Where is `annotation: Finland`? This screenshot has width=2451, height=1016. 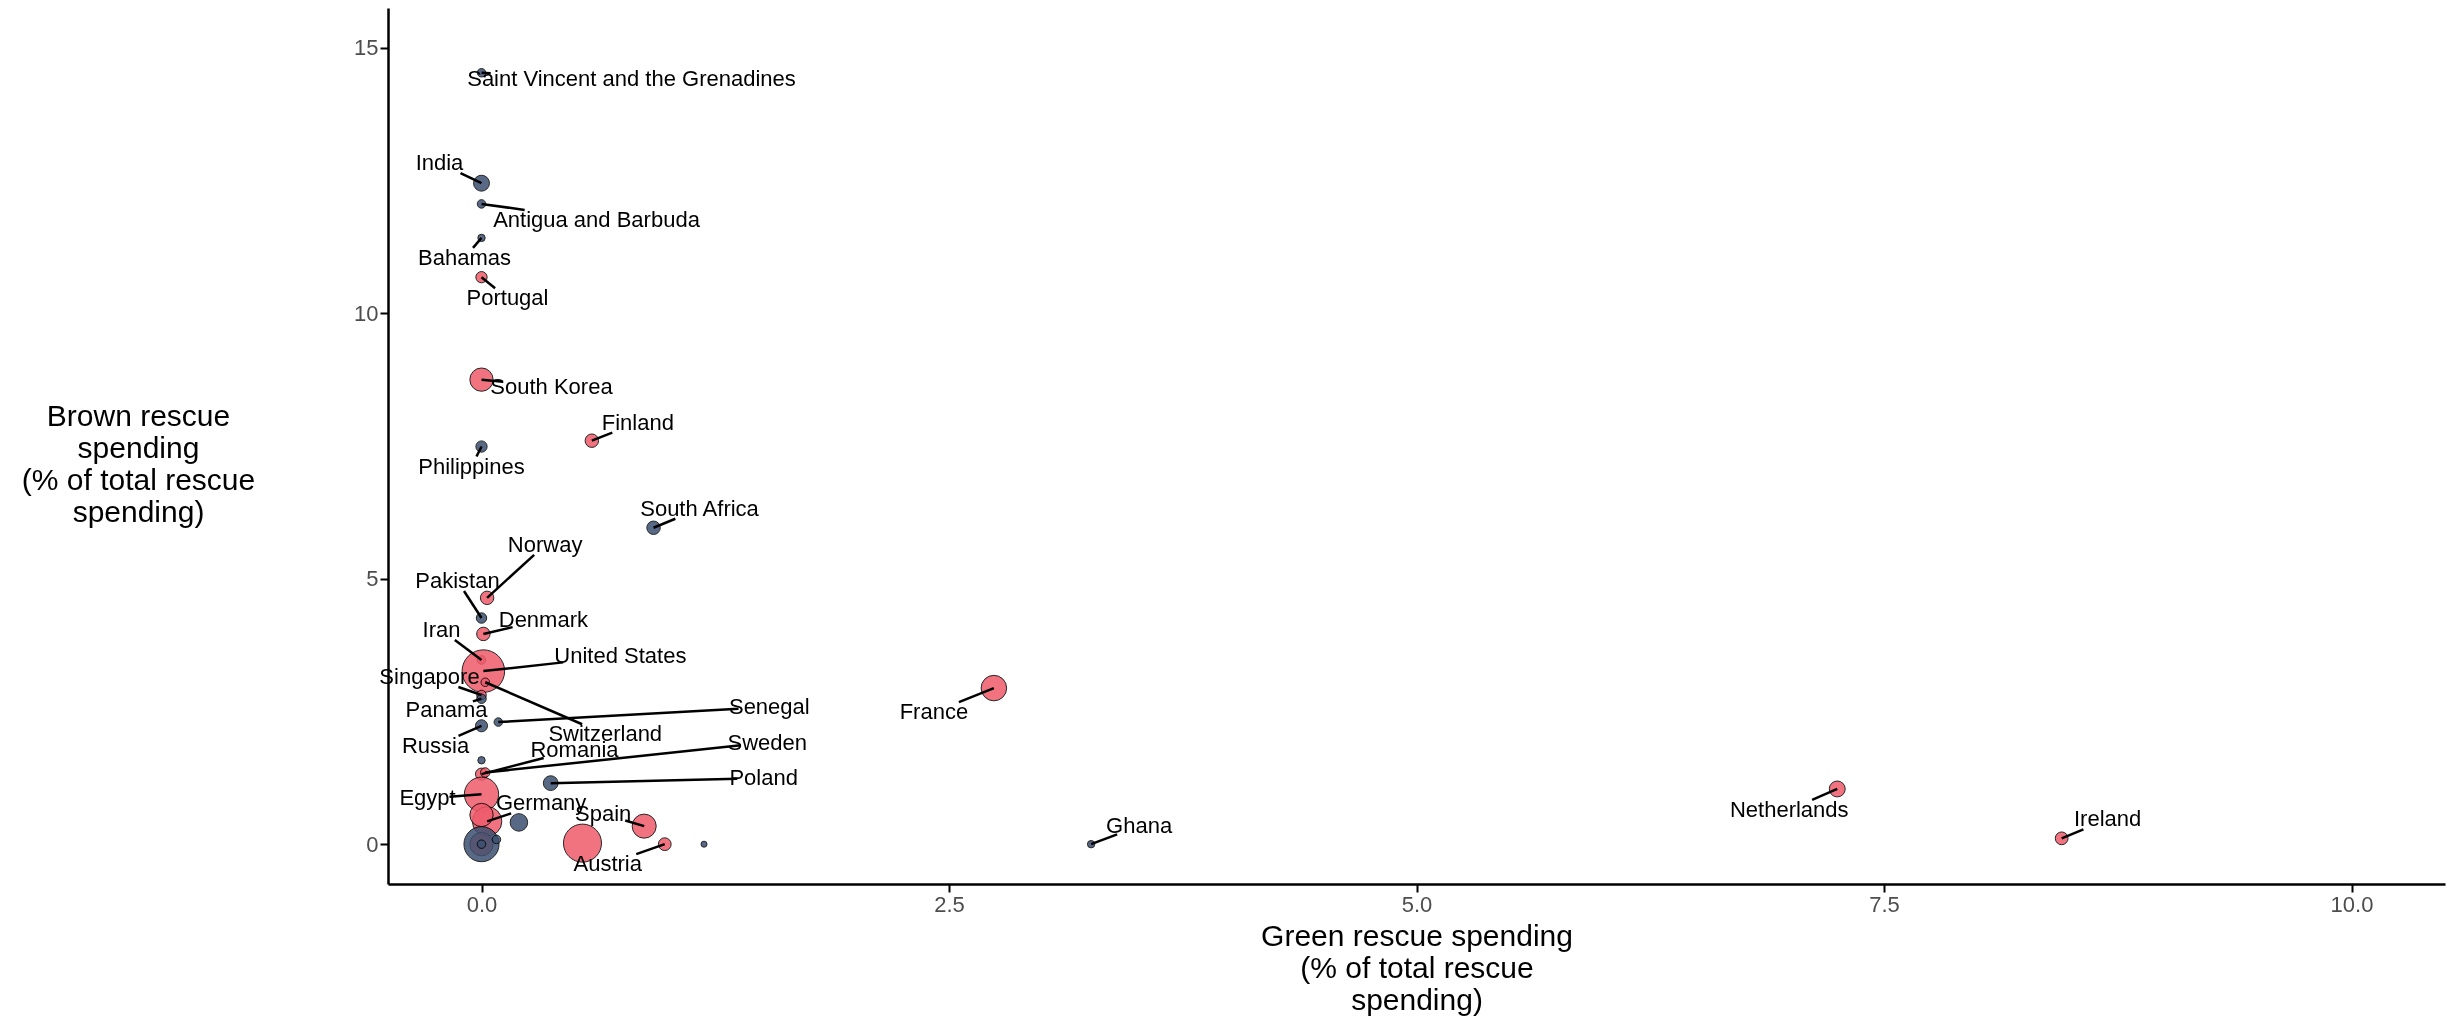 annotation: Finland is located at coordinates (637, 422).